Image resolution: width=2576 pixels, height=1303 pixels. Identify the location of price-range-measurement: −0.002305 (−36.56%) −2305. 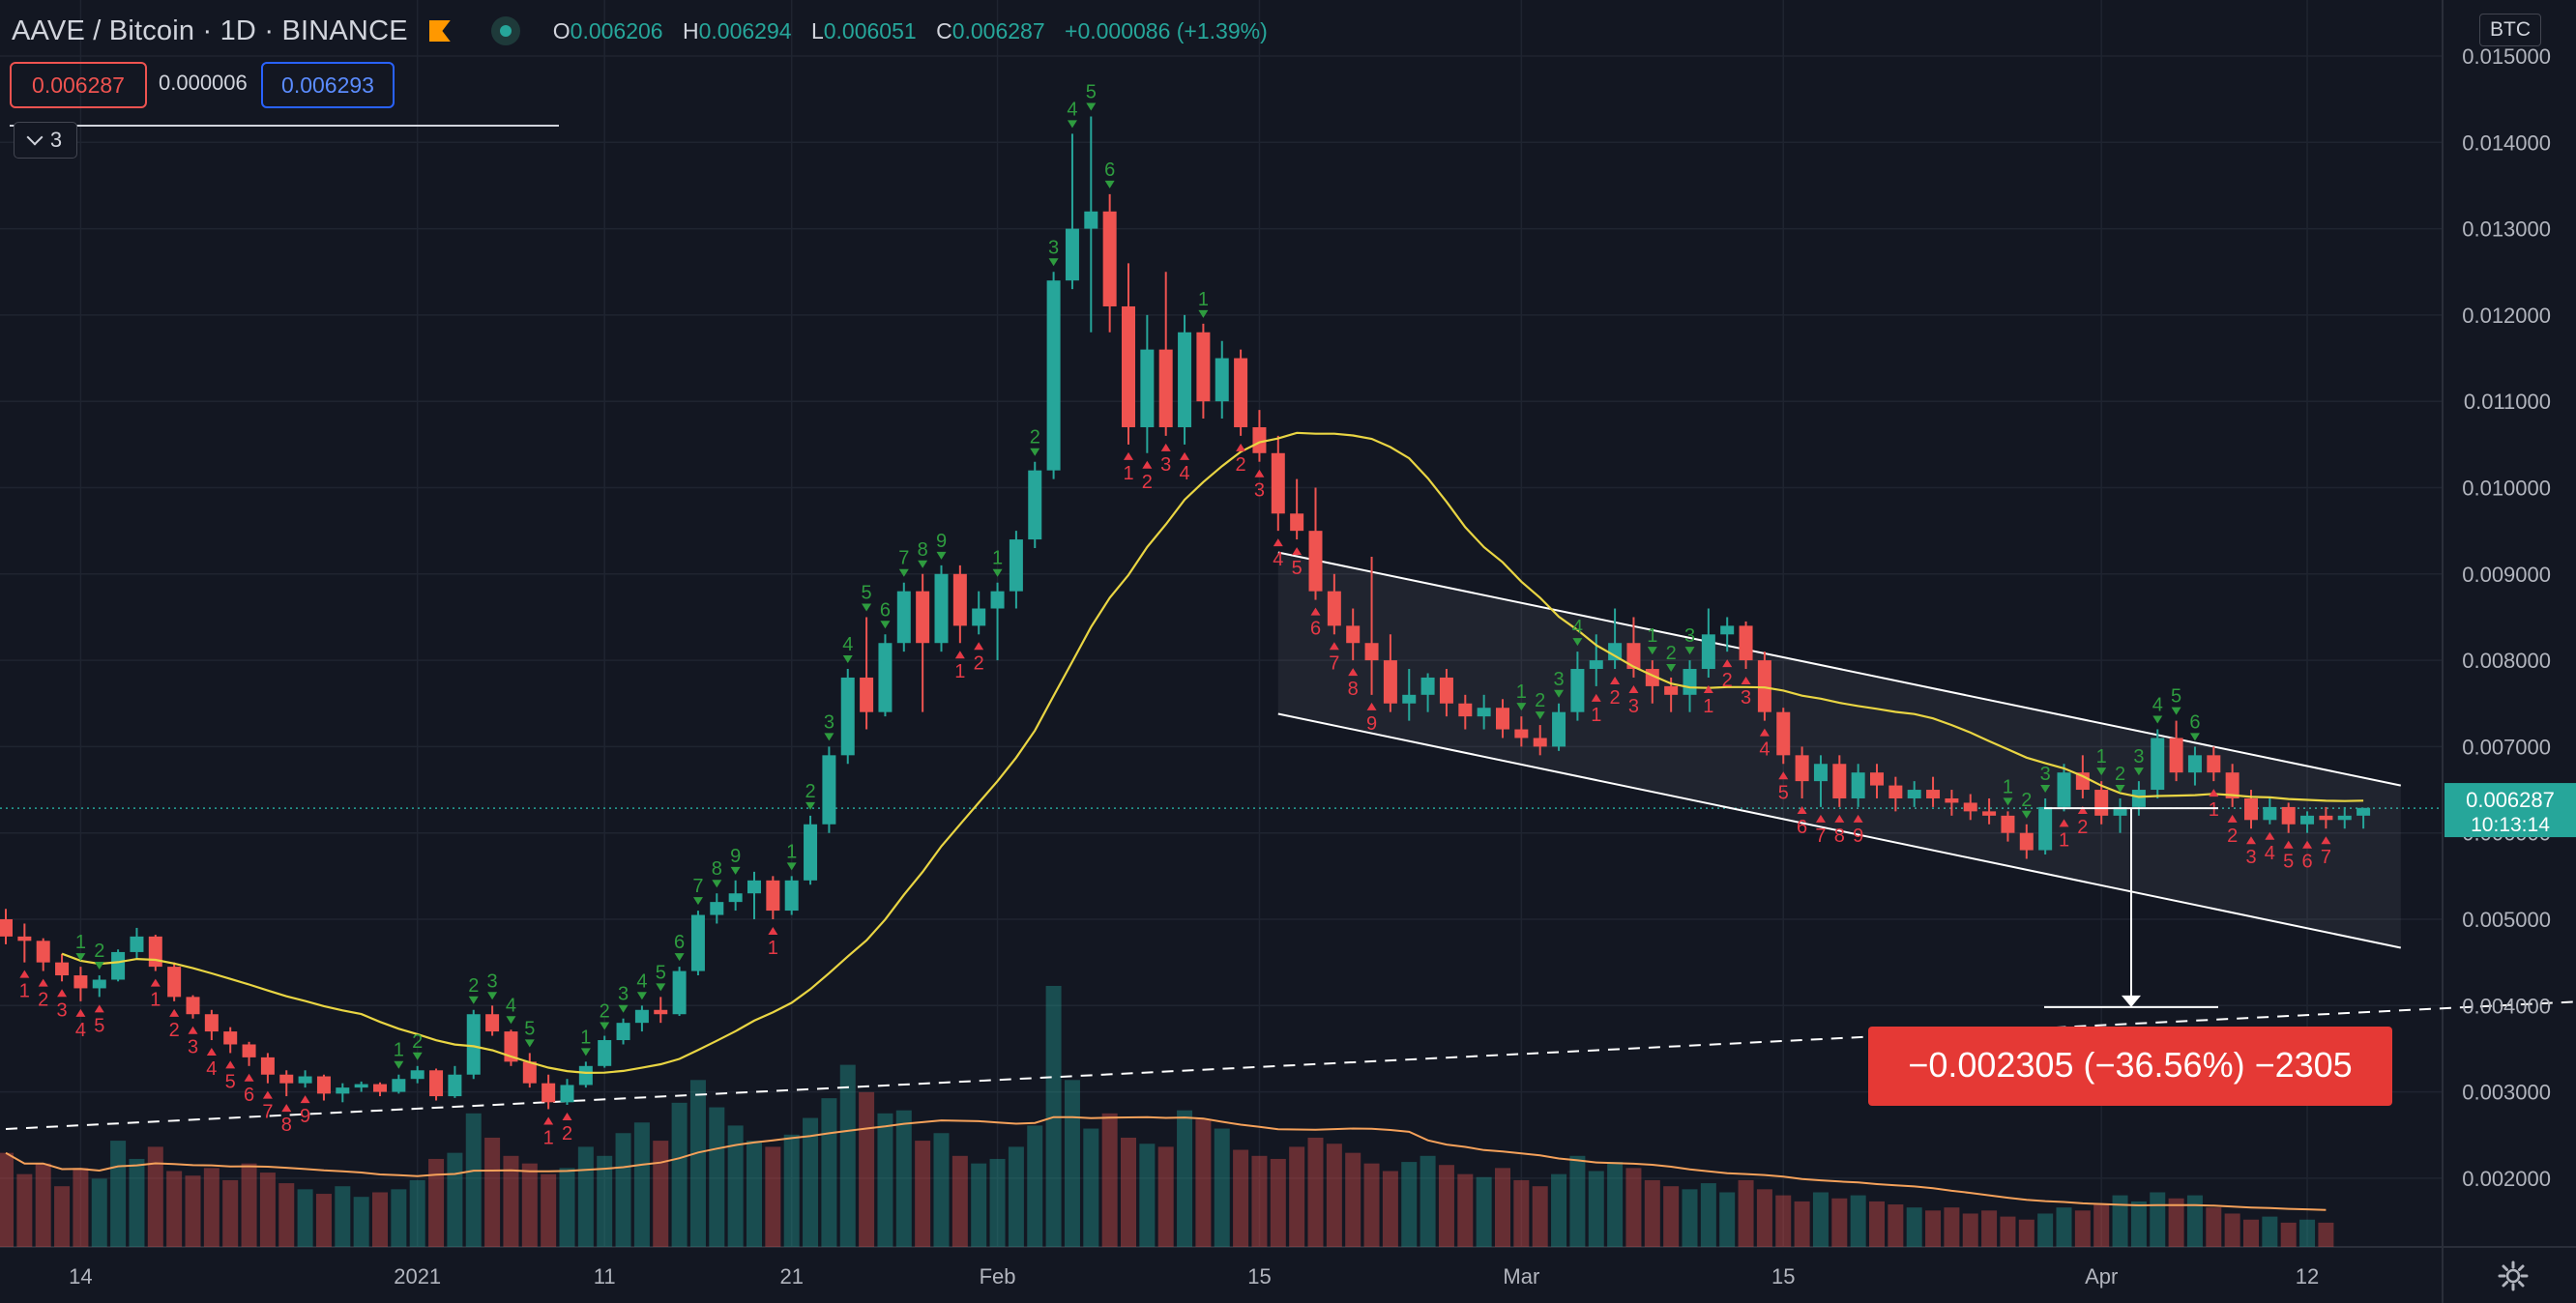
(2130, 957).